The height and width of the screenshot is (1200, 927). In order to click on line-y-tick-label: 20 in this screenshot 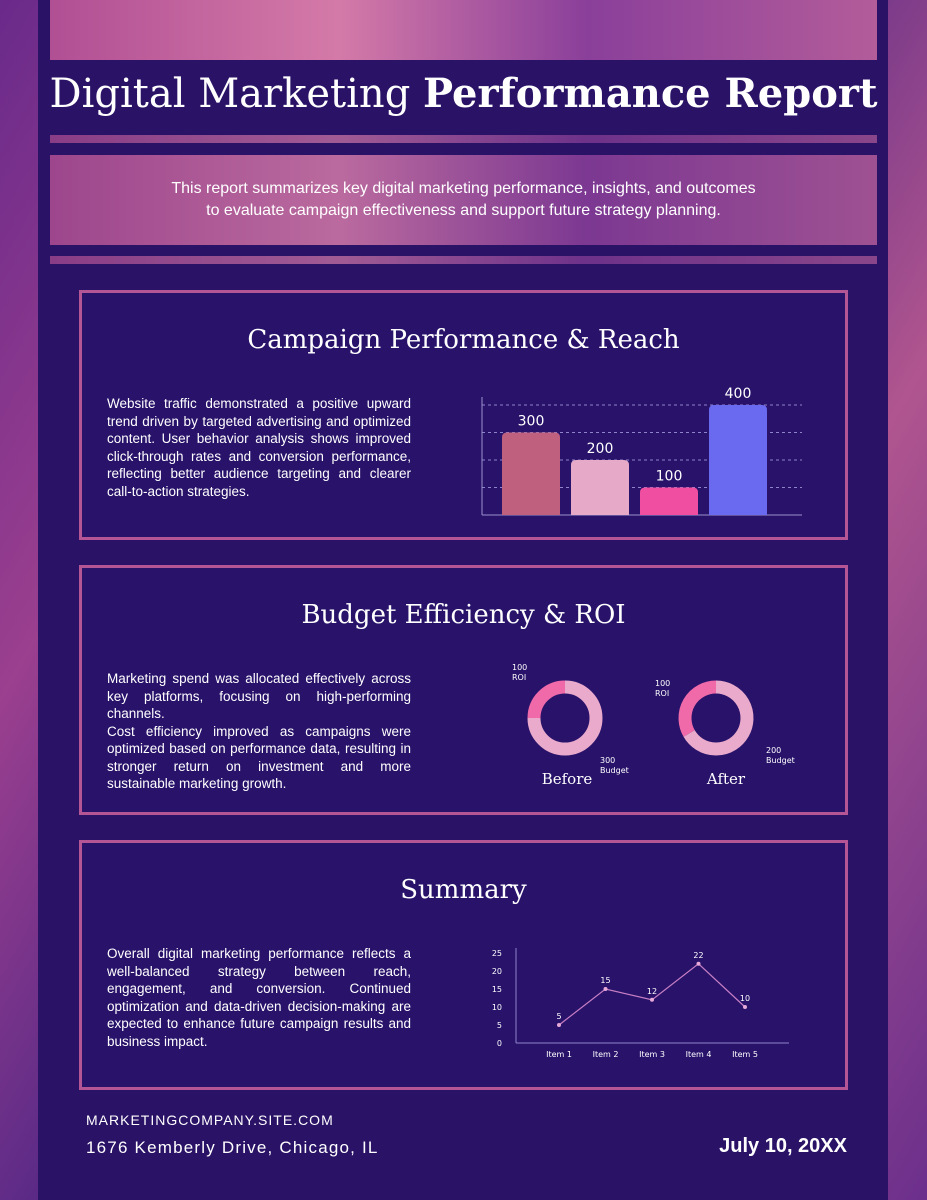, I will do `click(497, 971)`.